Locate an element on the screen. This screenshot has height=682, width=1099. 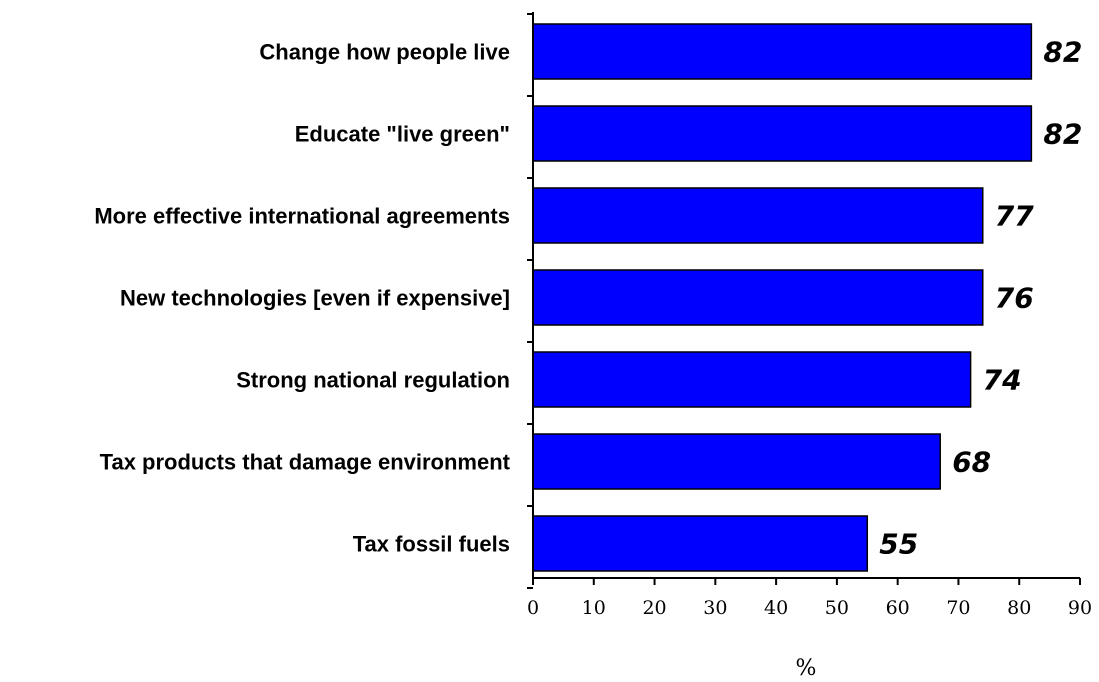
data-label-5: 74 is located at coordinates (1002, 380).